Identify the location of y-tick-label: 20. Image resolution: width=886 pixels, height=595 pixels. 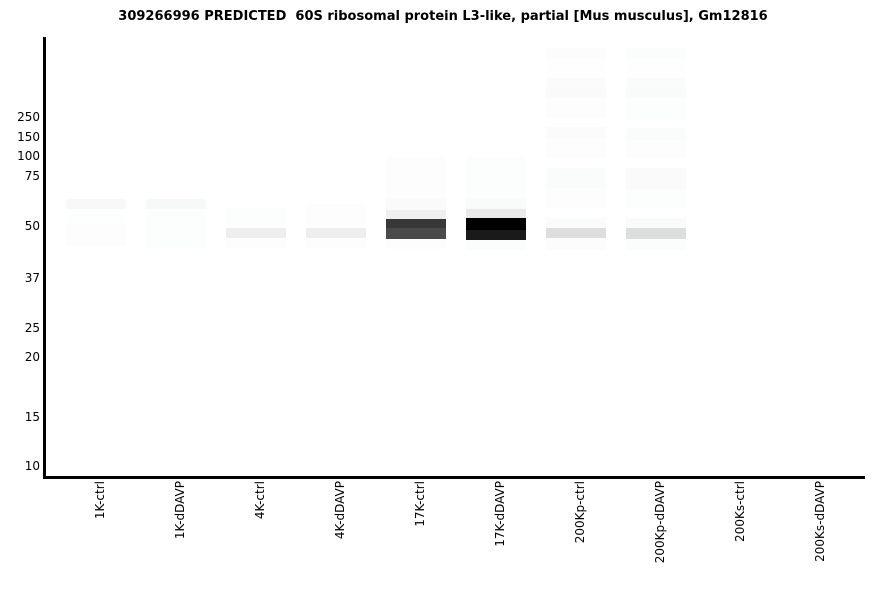
(32, 357).